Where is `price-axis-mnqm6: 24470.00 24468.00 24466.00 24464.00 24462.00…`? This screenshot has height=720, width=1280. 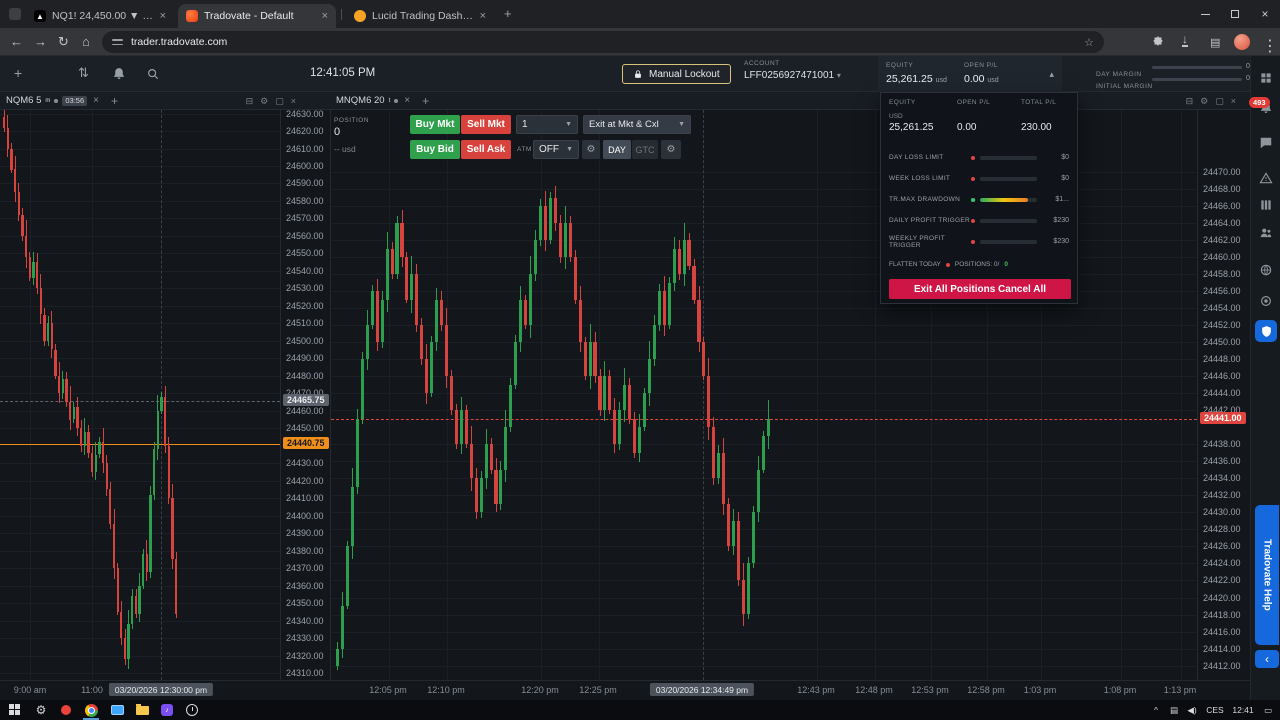 price-axis-mnqm6: 24470.00 24468.00 24466.00 24464.00 24462.00… is located at coordinates (1223, 395).